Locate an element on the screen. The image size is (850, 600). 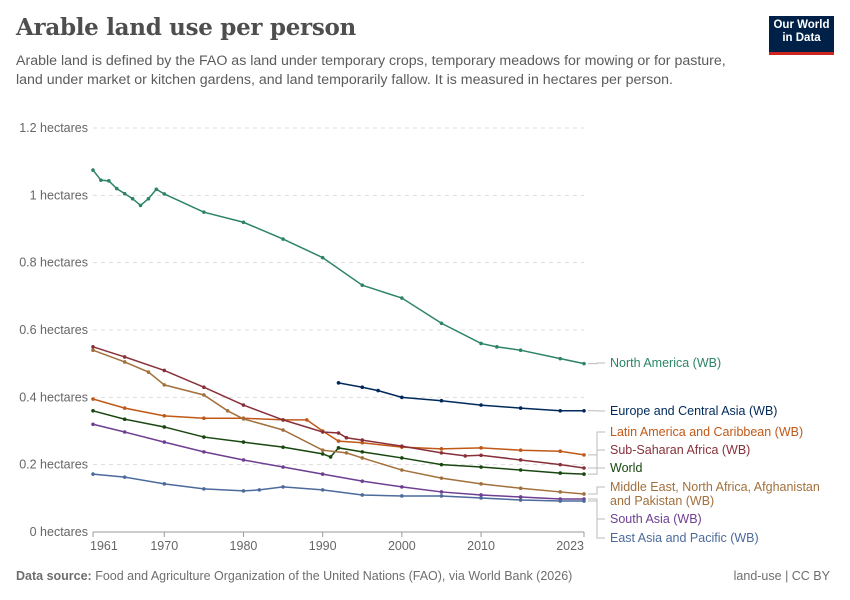
x-tick-label: 1980 is located at coordinates (244, 546).